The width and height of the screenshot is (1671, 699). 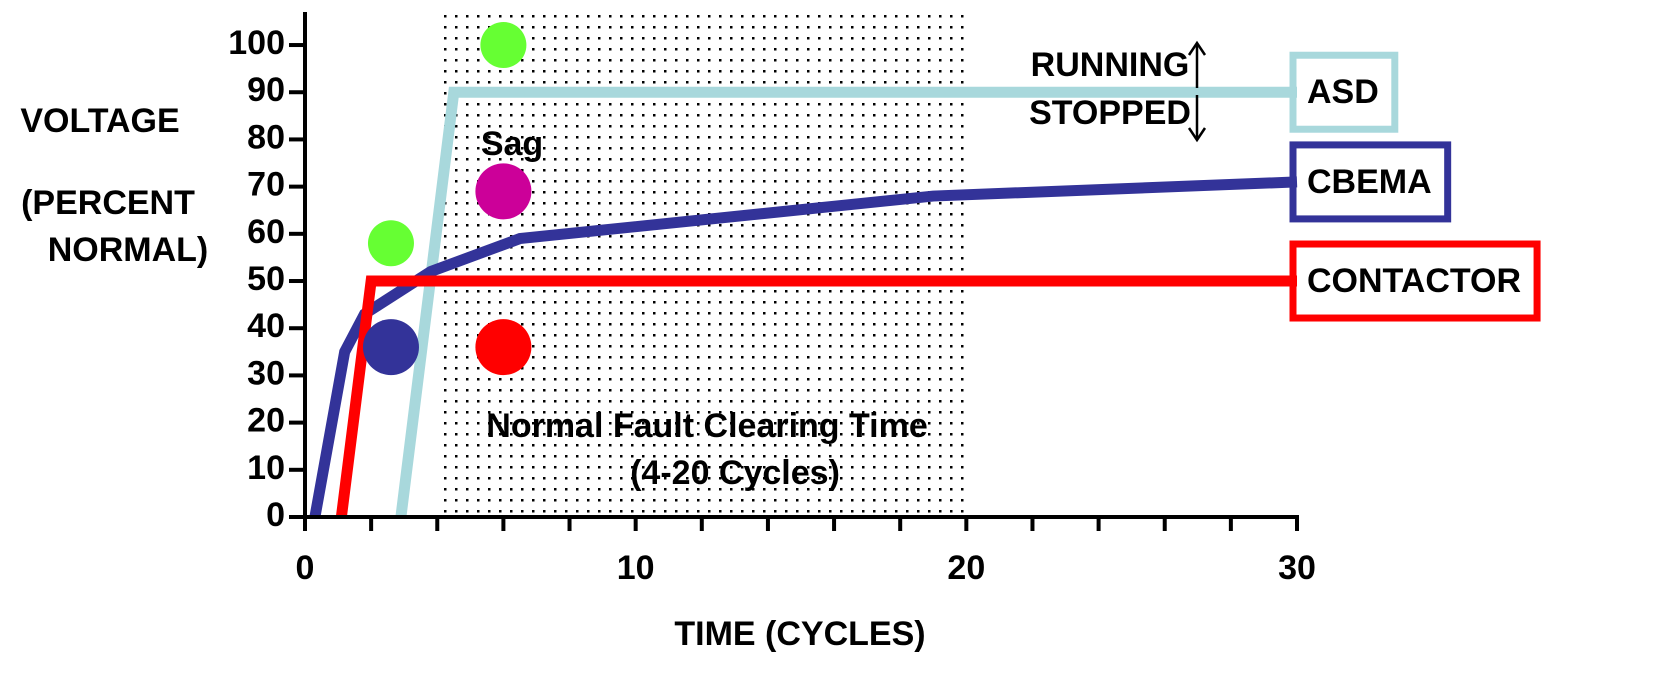 What do you see at coordinates (512, 144) in the screenshot?
I see `annotation-sag: Sag` at bounding box center [512, 144].